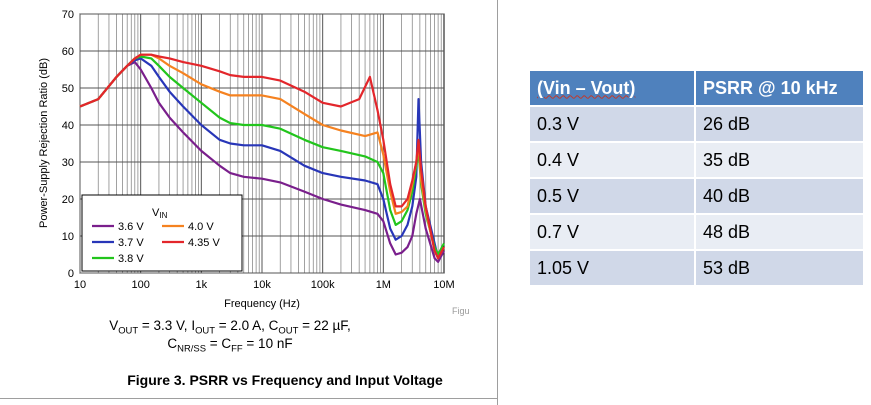 Image resolution: width=871 pixels, height=405 pixels. Describe the element at coordinates (323, 285) in the screenshot. I see `x-tick-label: 100k` at that location.